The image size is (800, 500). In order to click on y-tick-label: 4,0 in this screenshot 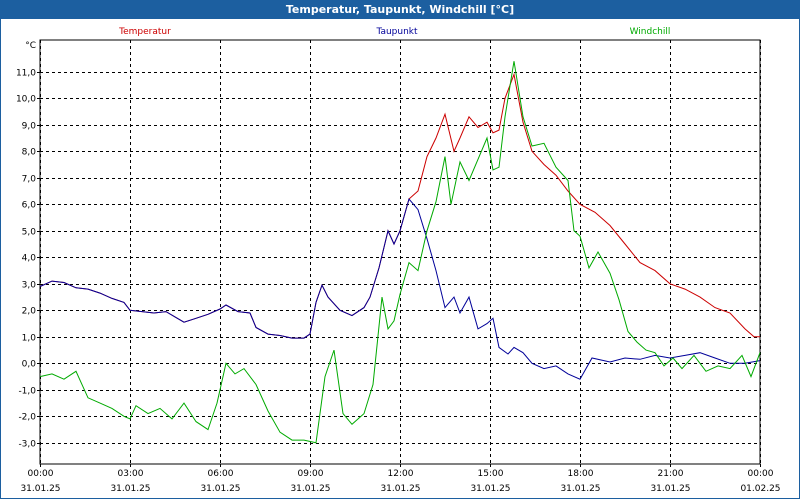, I will do `click(29, 259)`.